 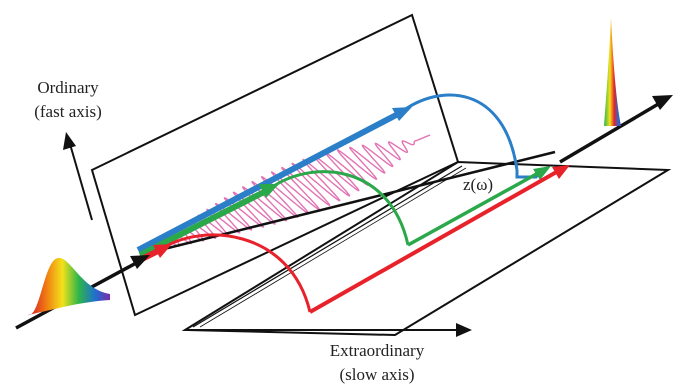 I want to click on ordinary-label: Ordinary, so click(x=68, y=87).